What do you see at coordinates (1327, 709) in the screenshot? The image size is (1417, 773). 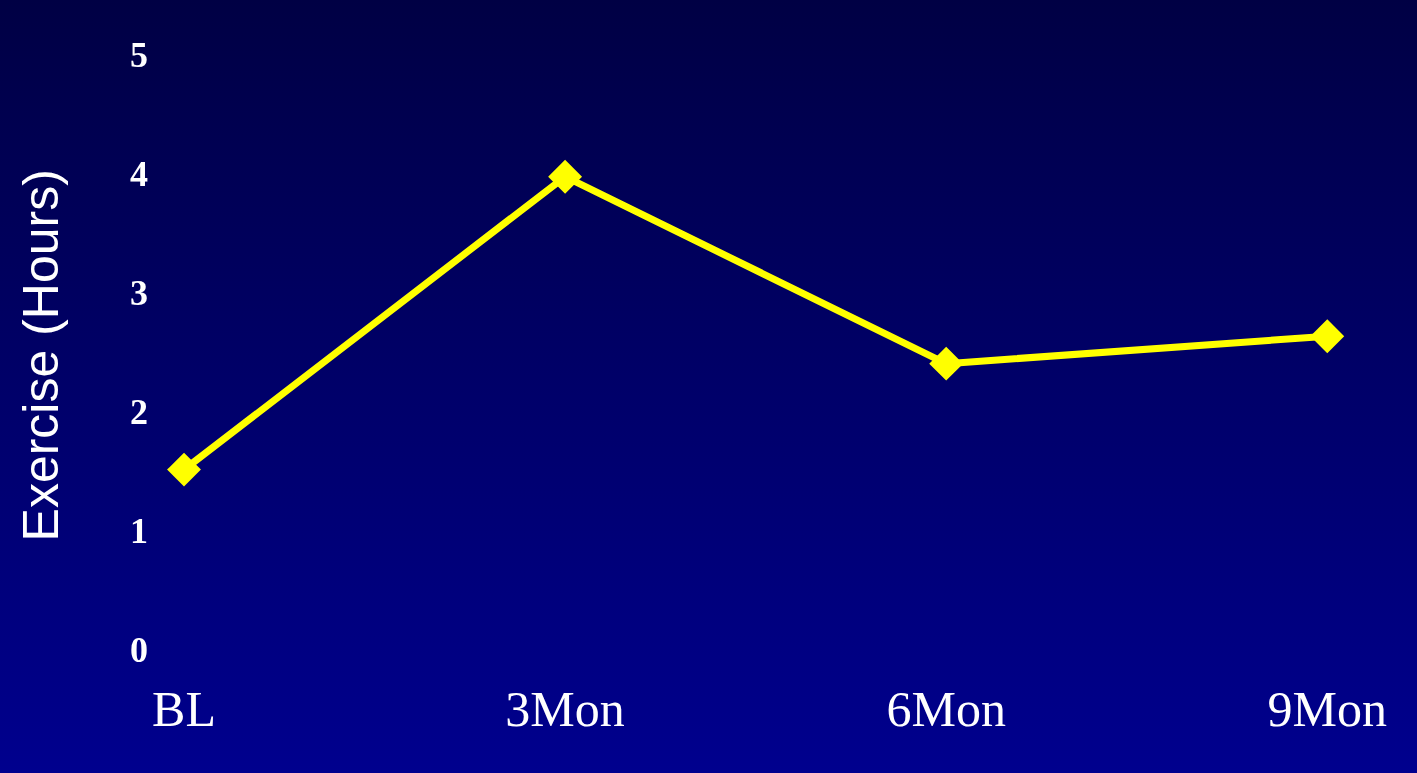 I see `x-tick-label: 9Mon` at bounding box center [1327, 709].